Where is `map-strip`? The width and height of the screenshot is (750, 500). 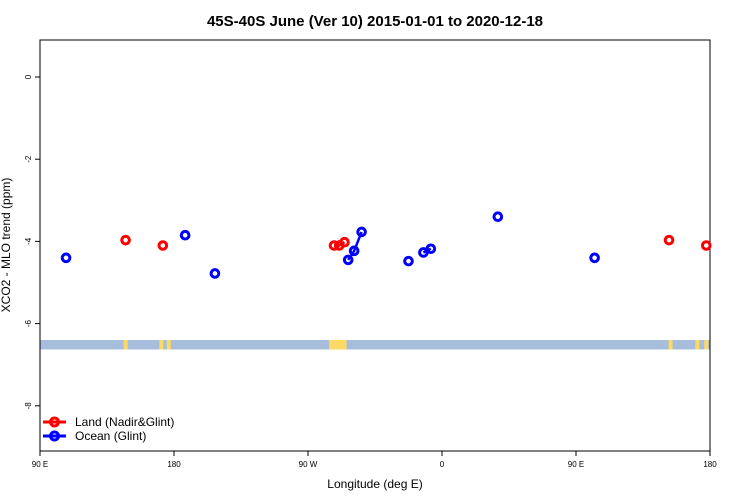 map-strip is located at coordinates (375, 345).